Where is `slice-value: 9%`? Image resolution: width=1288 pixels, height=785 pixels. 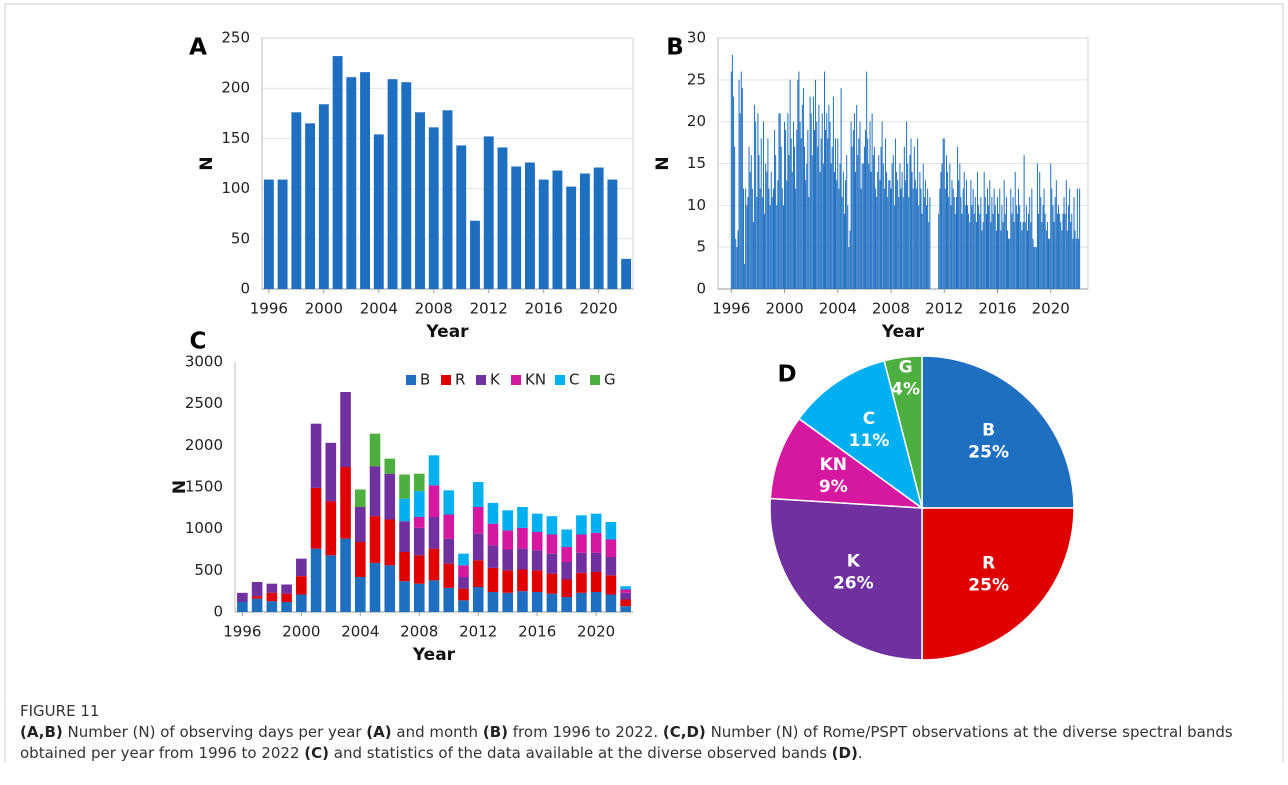
slice-value: 9% is located at coordinates (833, 487).